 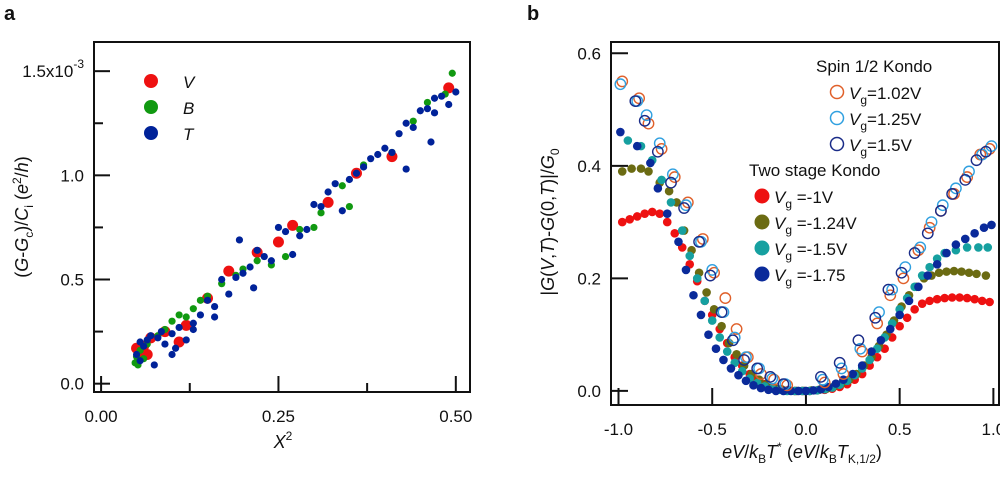 What do you see at coordinates (72, 280) in the screenshot?
I see `y-tick-label: 0.5` at bounding box center [72, 280].